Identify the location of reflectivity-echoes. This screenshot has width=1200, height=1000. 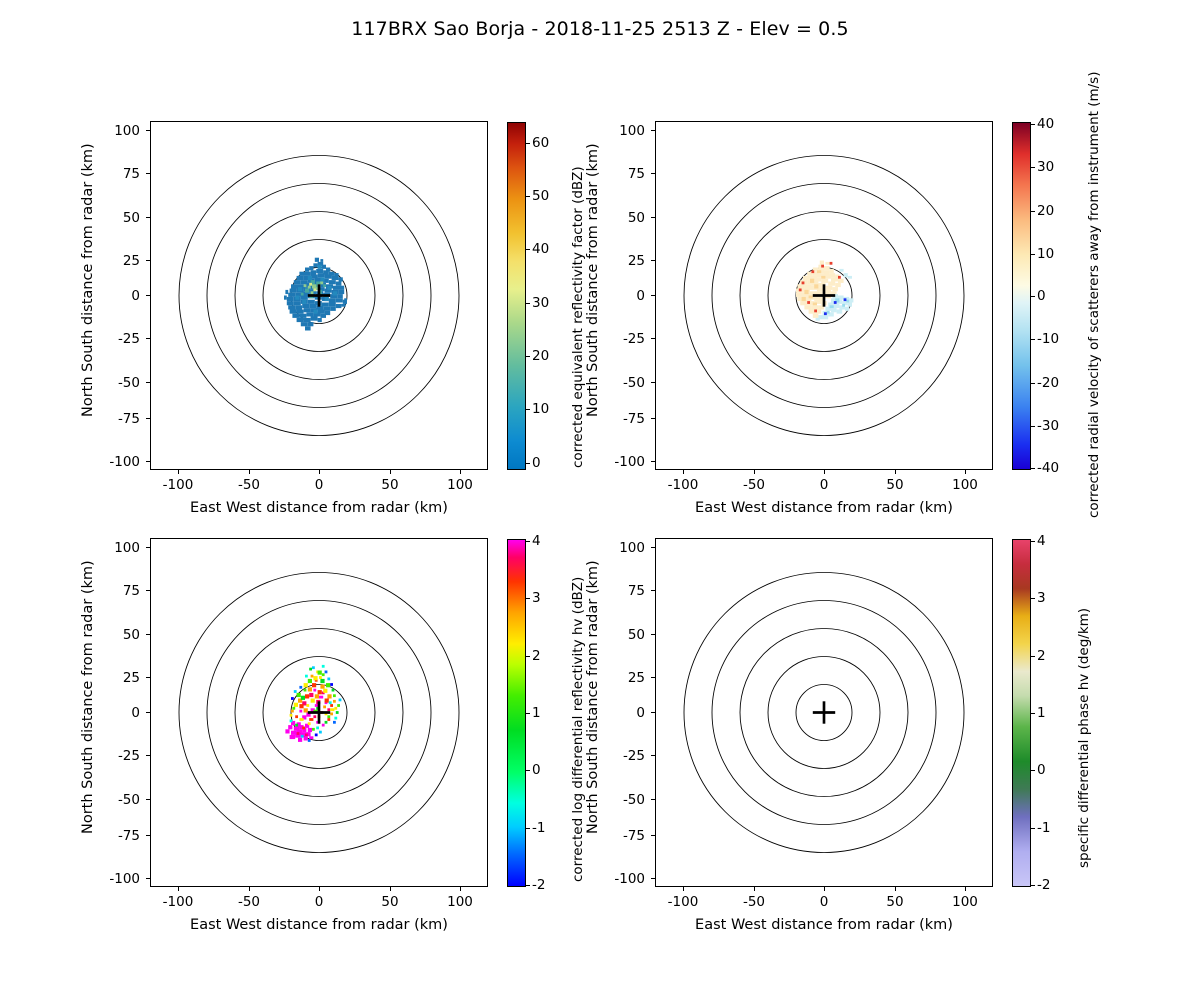
(315, 294).